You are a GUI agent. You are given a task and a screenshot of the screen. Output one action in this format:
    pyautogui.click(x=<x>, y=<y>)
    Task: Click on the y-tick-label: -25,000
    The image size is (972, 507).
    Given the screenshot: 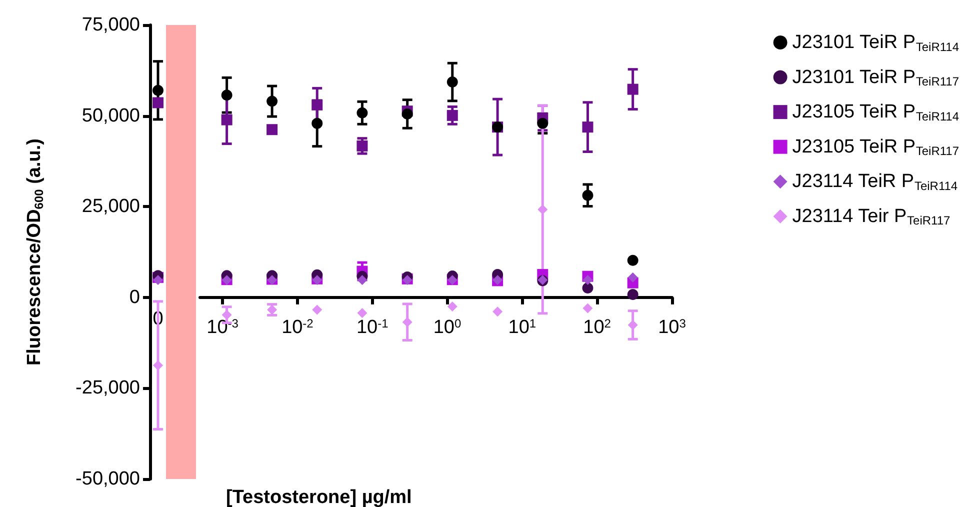 What is the action you would take?
    pyautogui.click(x=108, y=388)
    